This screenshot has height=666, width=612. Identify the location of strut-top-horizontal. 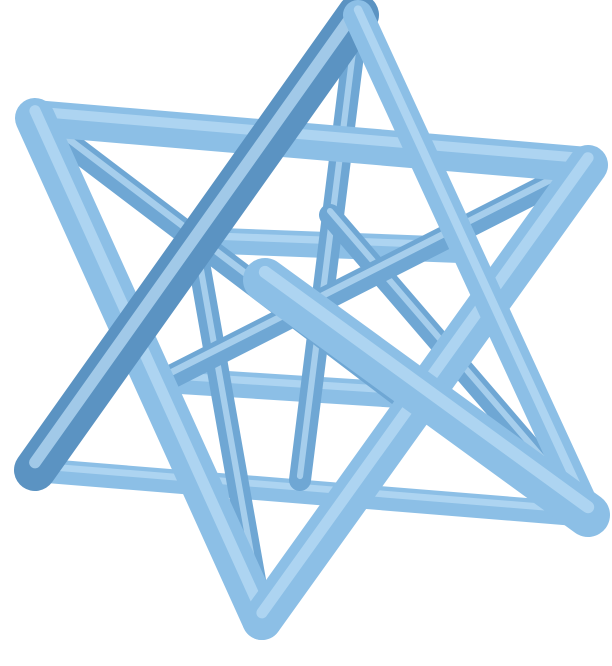
(311, 141).